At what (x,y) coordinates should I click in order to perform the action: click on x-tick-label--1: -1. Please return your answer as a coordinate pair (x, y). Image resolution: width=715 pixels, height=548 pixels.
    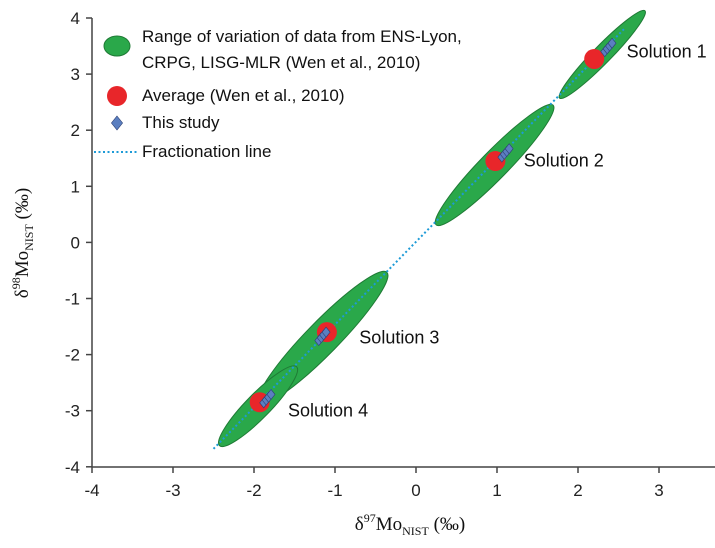
    Looking at the image, I should click on (334, 490).